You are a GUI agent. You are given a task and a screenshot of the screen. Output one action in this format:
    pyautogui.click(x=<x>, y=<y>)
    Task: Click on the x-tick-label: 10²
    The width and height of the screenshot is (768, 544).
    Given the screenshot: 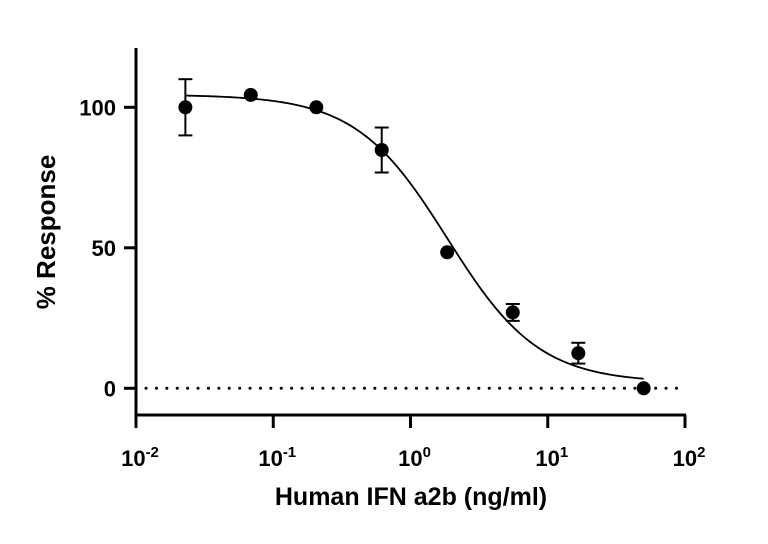 What is the action you would take?
    pyautogui.click(x=689, y=457)
    